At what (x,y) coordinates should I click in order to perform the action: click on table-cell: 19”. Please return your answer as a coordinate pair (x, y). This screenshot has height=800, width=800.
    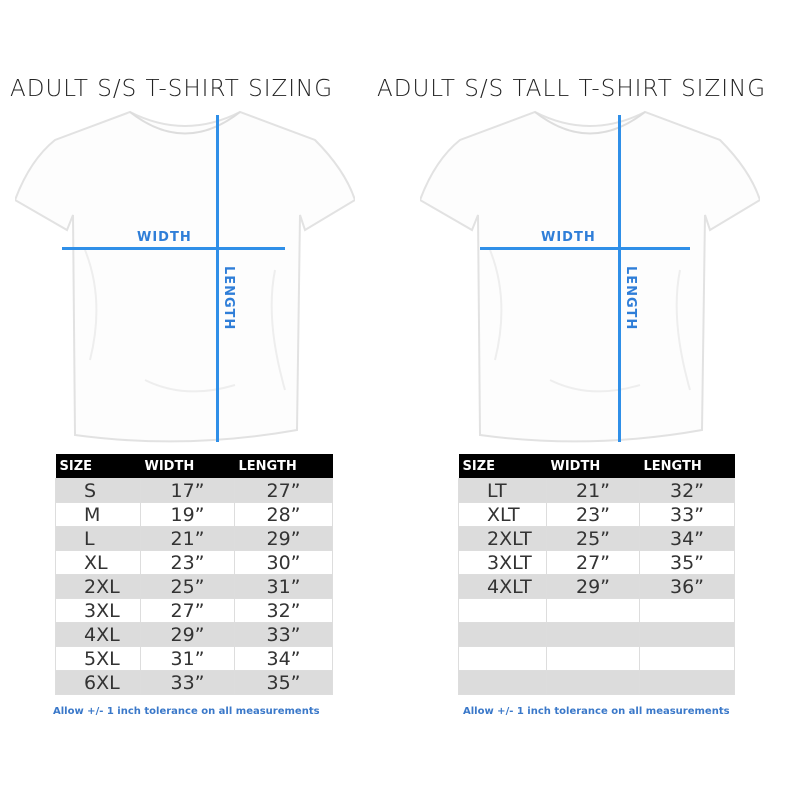
    Looking at the image, I should click on (187, 514).